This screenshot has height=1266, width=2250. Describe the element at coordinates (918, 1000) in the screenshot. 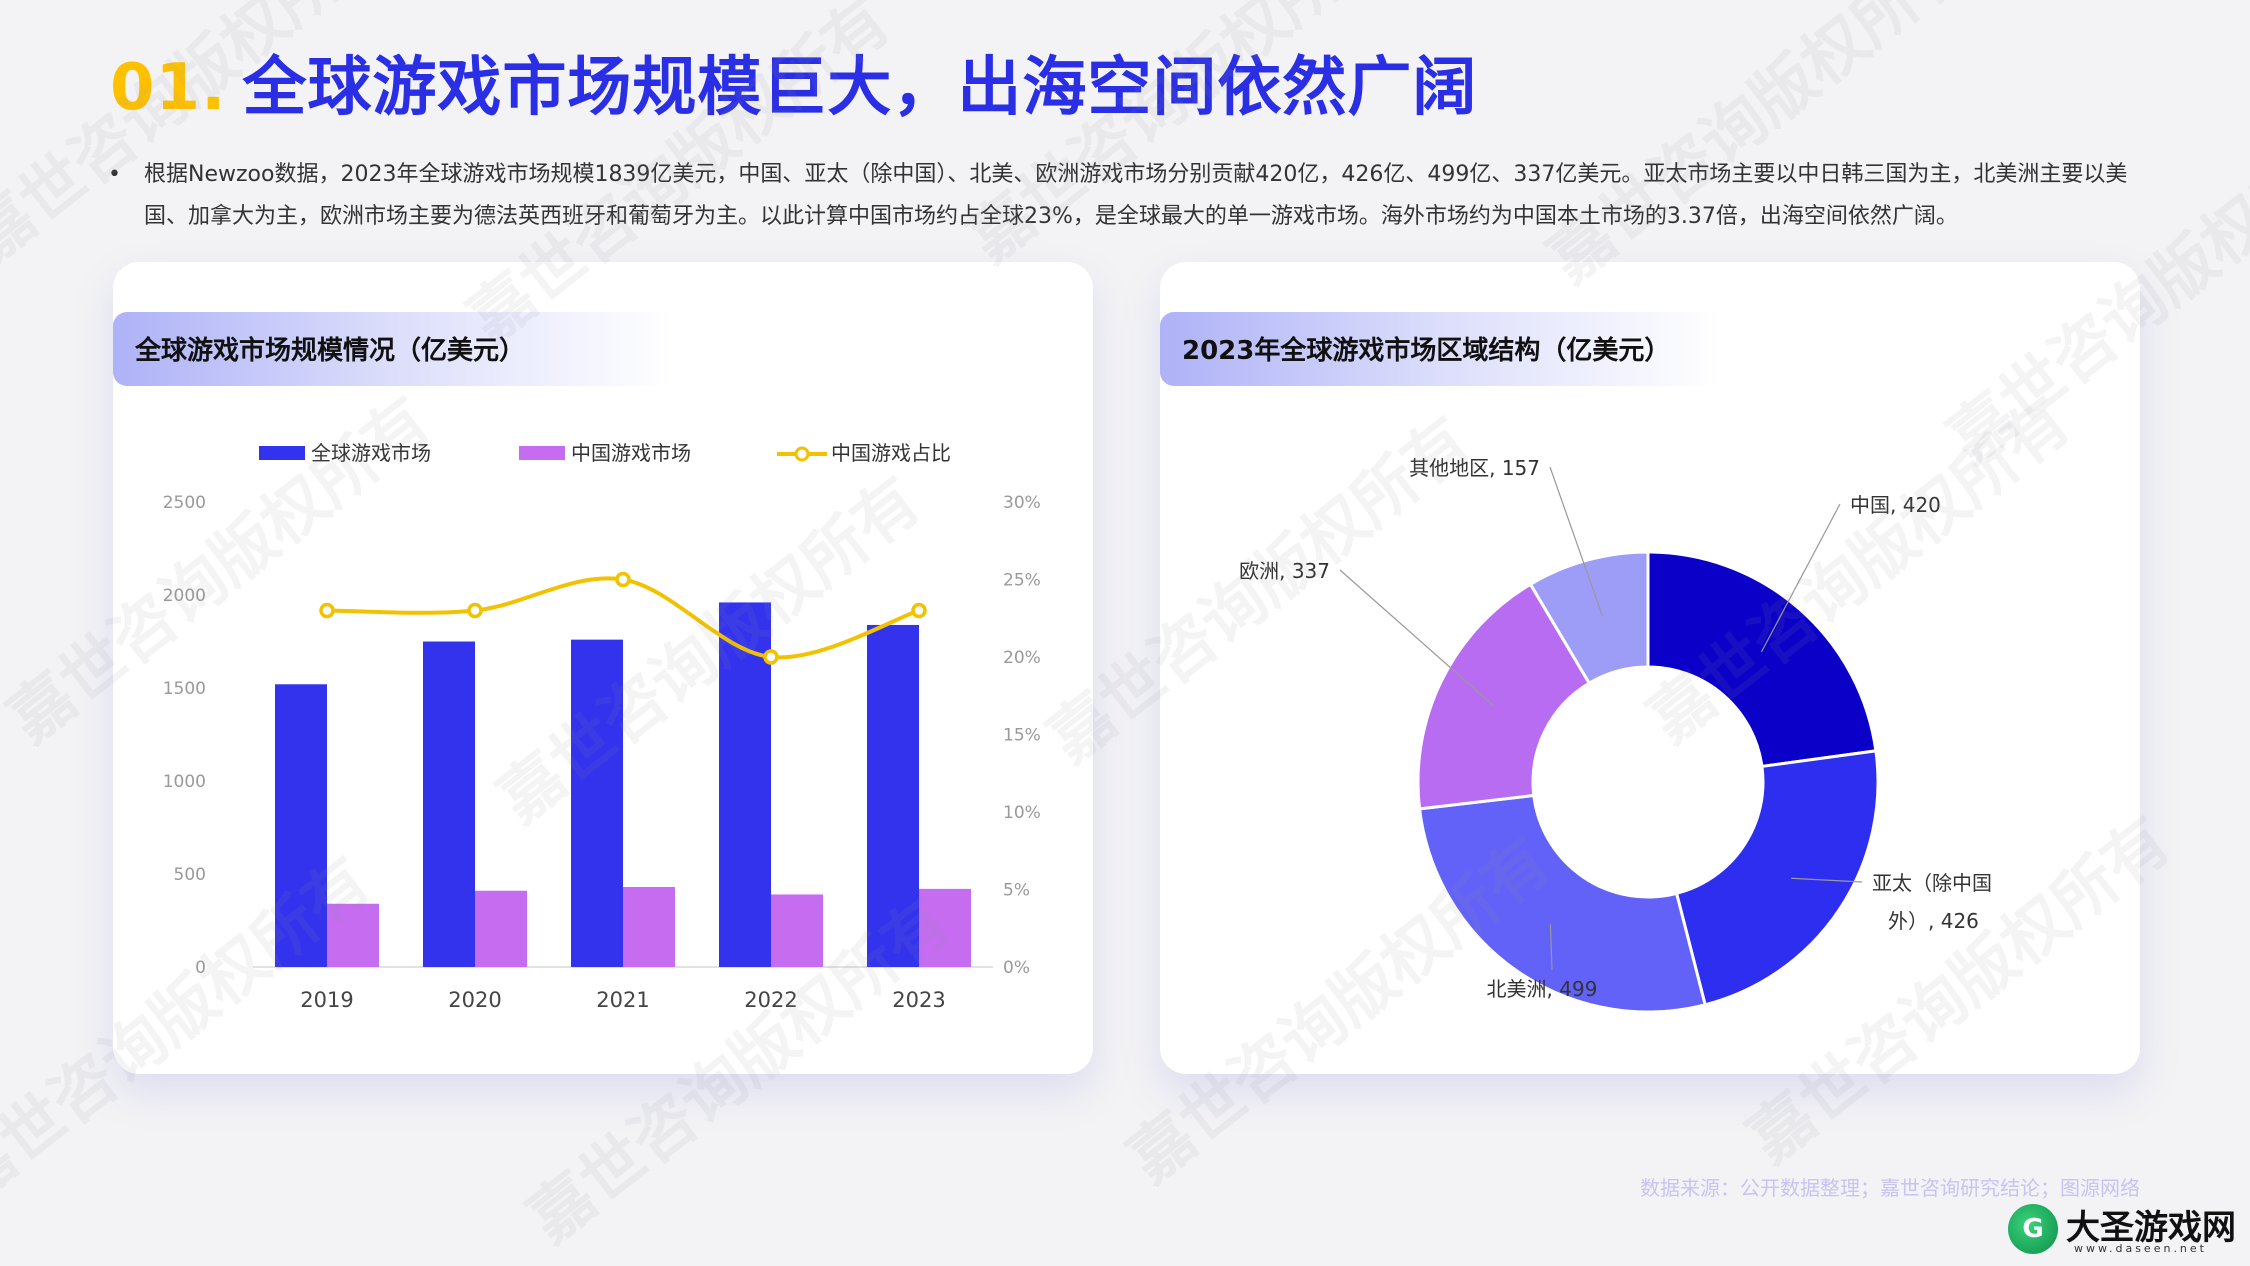

I see `x-tick-label: 2023` at that location.